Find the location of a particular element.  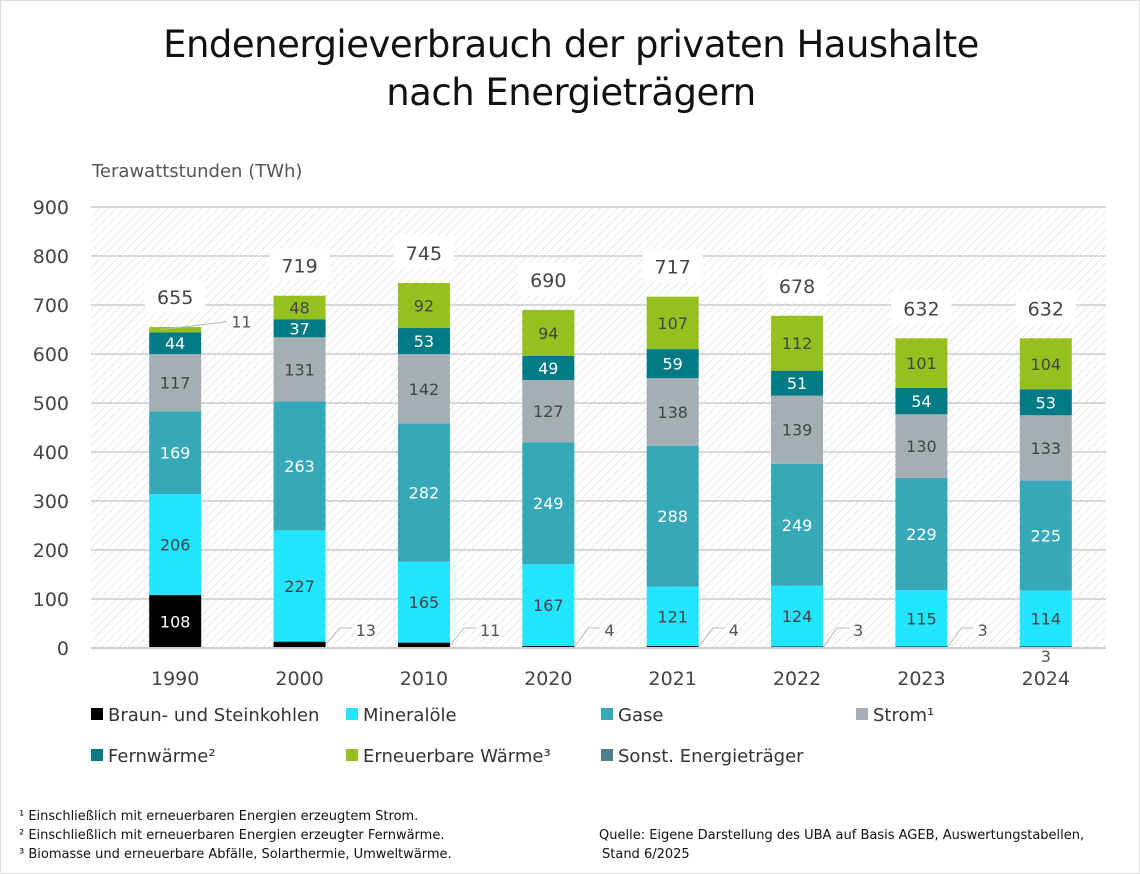

total-label: 690 is located at coordinates (548, 281).